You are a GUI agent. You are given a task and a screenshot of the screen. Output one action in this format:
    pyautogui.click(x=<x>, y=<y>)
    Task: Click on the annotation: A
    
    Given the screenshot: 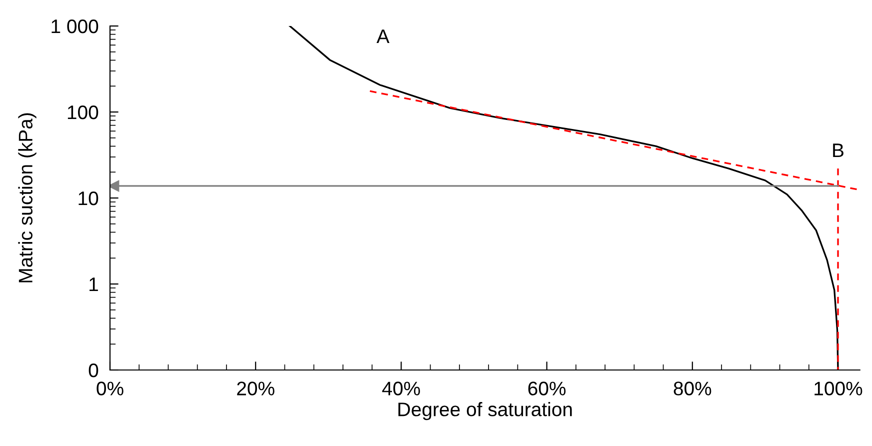 What is the action you would take?
    pyautogui.click(x=383, y=37)
    